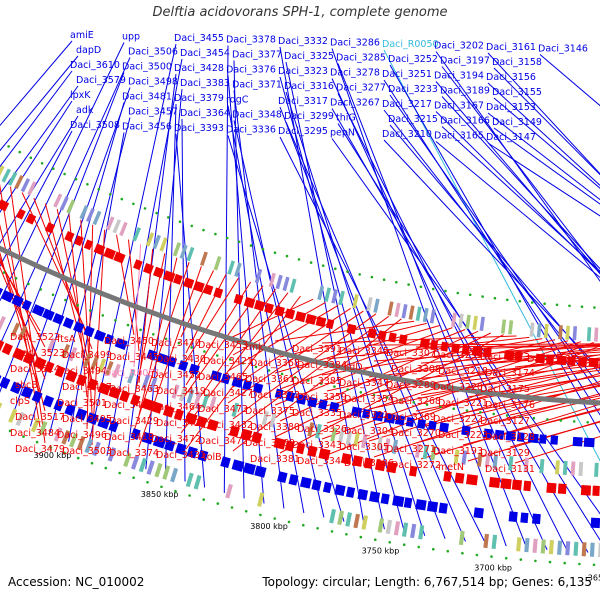 This screenshot has width=600, height=600. What do you see at coordinates (322, 397) in the screenshot?
I see `reverse-gene-label: Daci_3359` at bounding box center [322, 397].